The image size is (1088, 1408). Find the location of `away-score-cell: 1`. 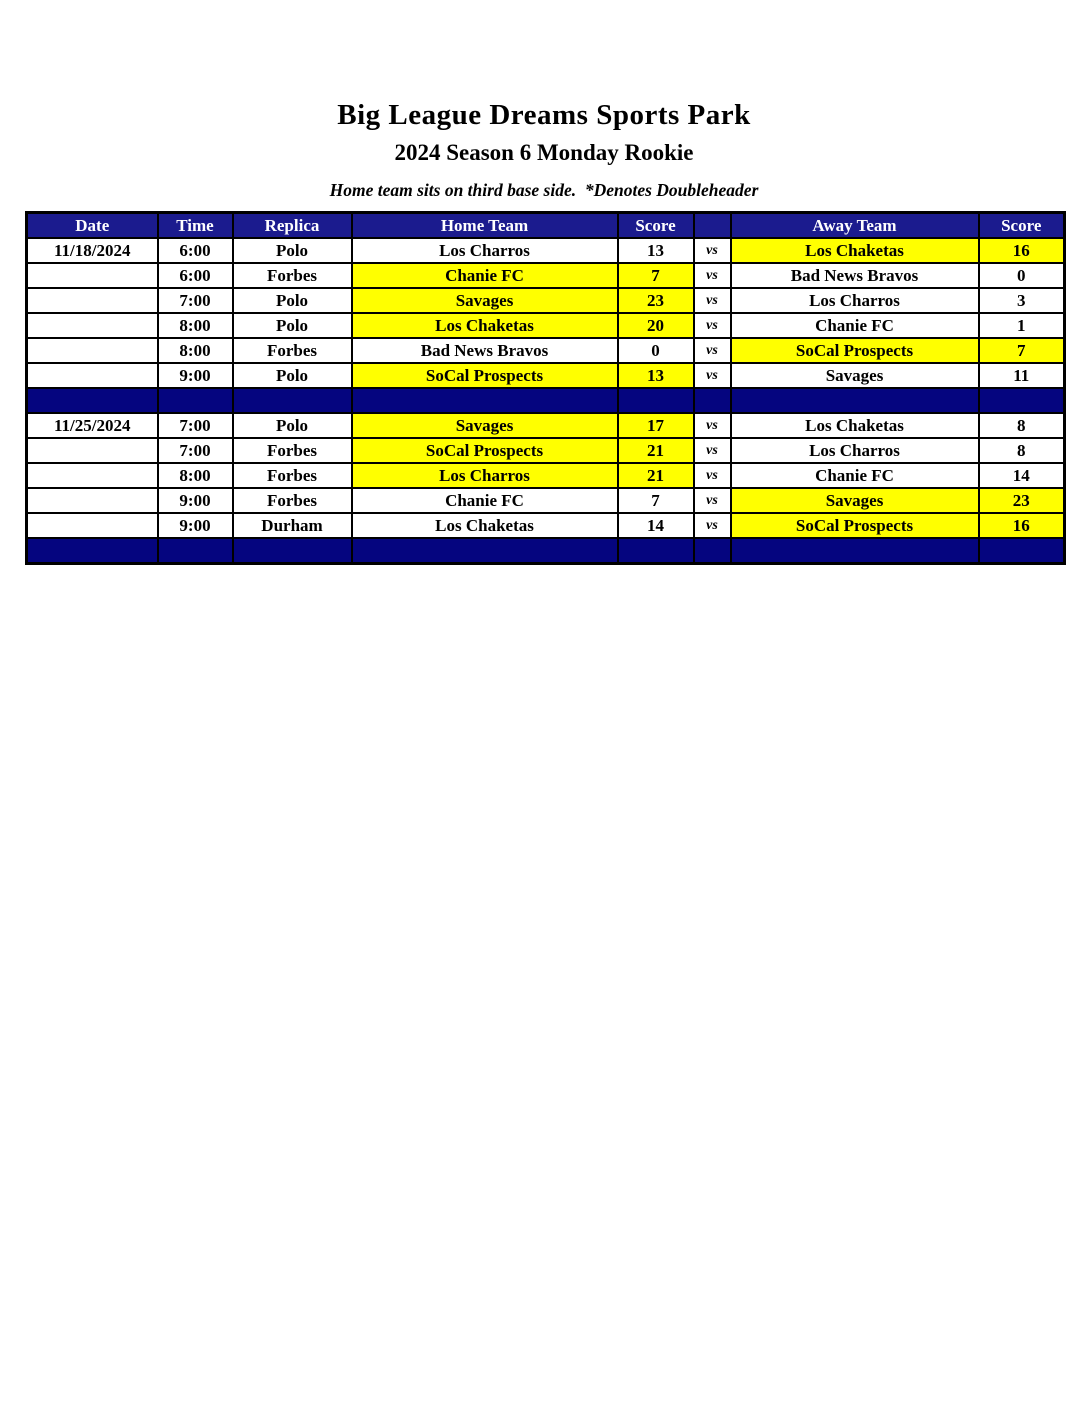

away-score-cell: 1 is located at coordinates (1021, 325).